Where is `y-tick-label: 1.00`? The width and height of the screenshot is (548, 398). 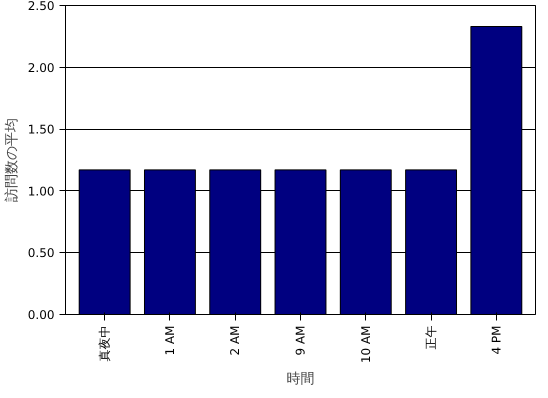 y-tick-label: 1.00 is located at coordinates (41, 191).